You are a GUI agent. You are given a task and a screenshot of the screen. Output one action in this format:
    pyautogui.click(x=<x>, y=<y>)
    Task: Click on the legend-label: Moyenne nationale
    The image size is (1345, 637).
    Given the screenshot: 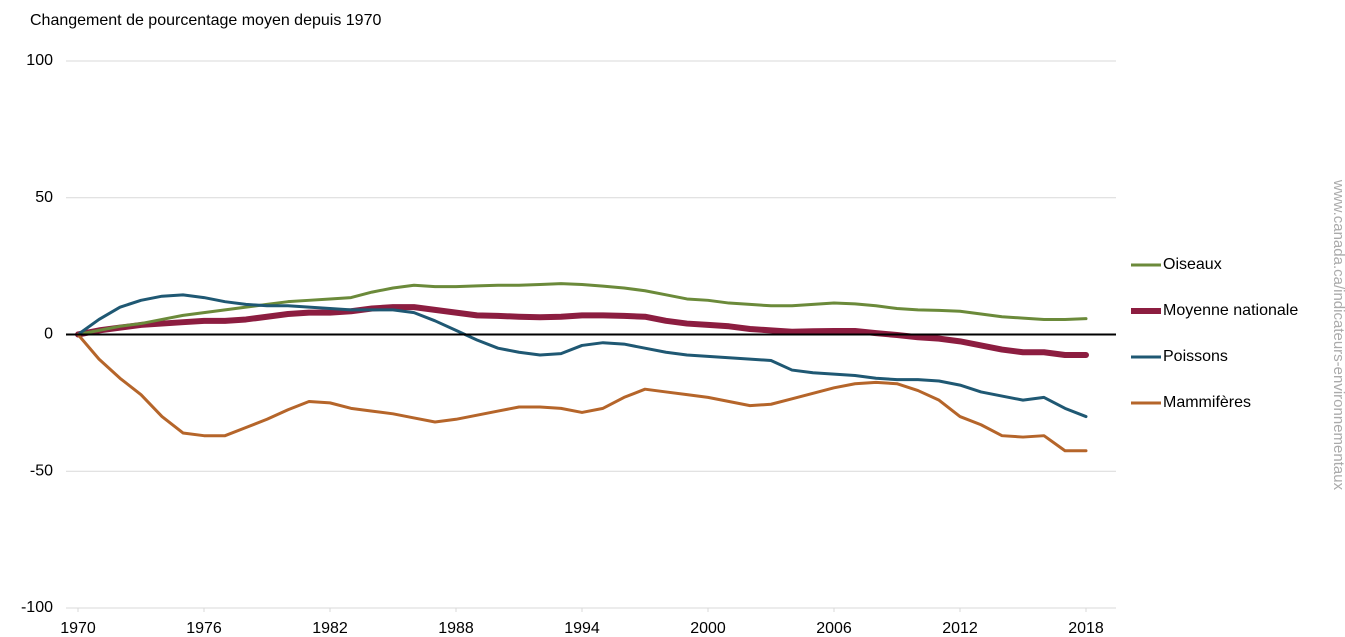 What is the action you would take?
    pyautogui.click(x=1230, y=310)
    